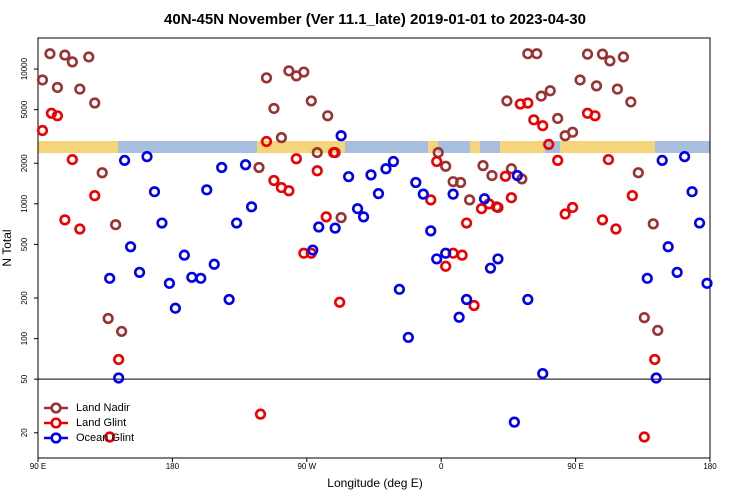 The image size is (750, 500). Describe the element at coordinates (306, 466) in the screenshot. I see `x-tick-label: 90 W` at that location.